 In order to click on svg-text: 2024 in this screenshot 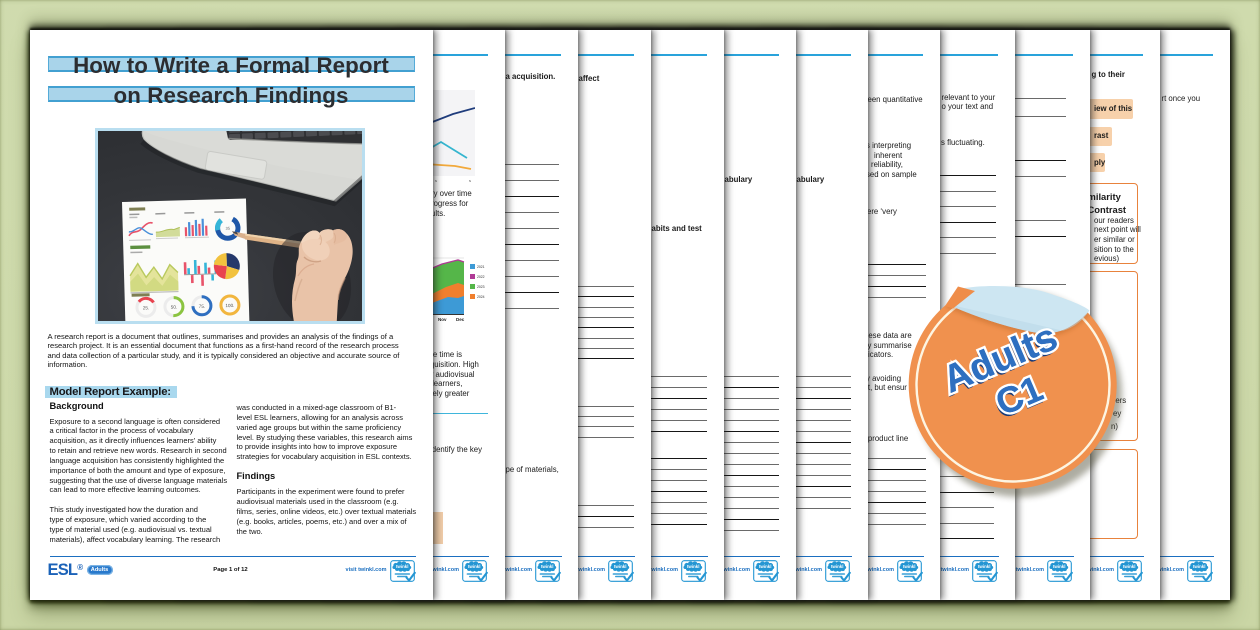, I will do `click(481, 297)`.